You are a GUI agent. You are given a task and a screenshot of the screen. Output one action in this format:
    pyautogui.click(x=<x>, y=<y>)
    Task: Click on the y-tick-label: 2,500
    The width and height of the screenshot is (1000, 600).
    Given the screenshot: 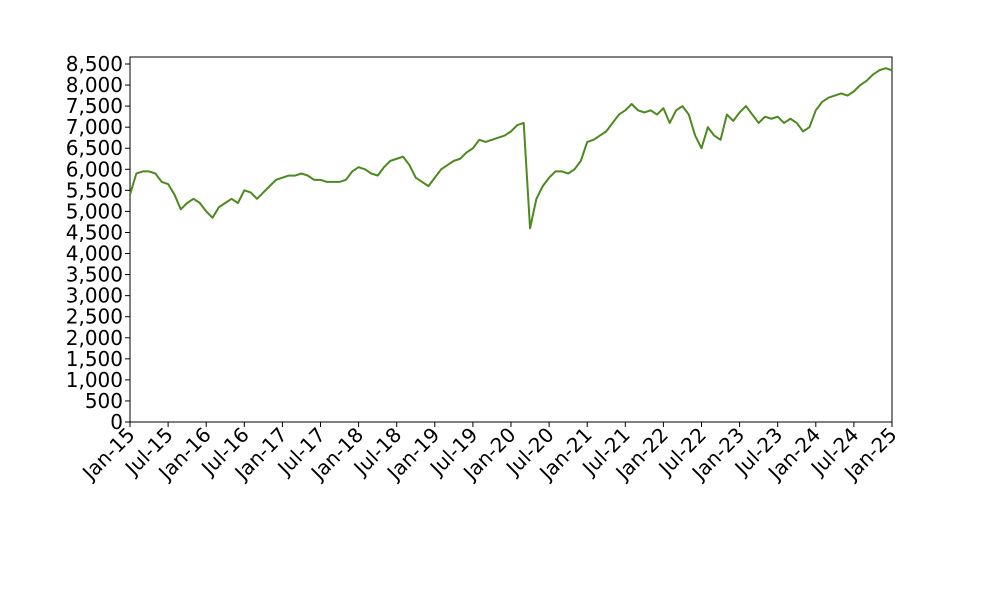 What is the action you would take?
    pyautogui.click(x=94, y=317)
    